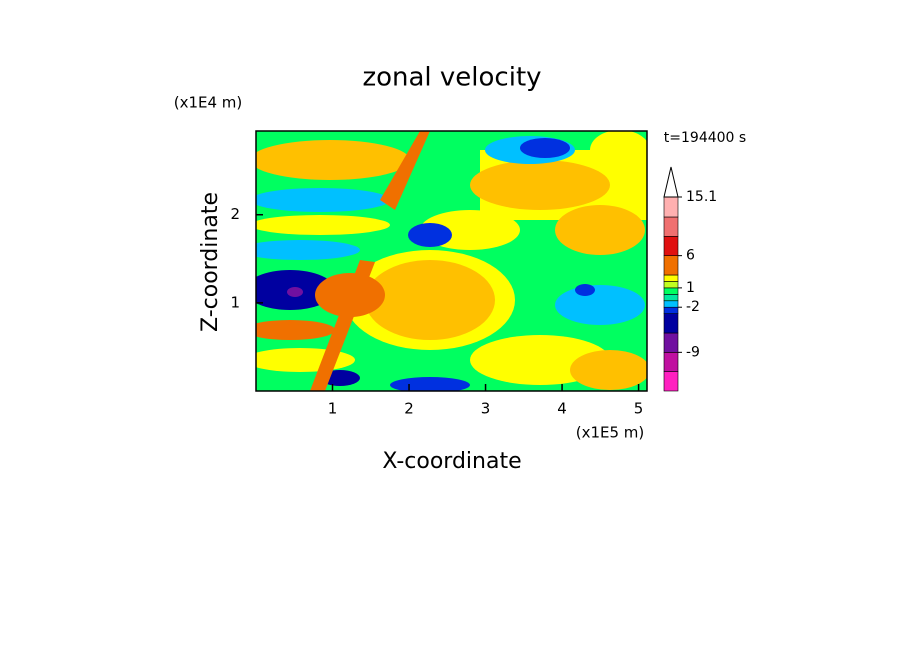 This screenshot has width=904, height=654. I want to click on y-axis-label: Z-coordinate, so click(210, 262).